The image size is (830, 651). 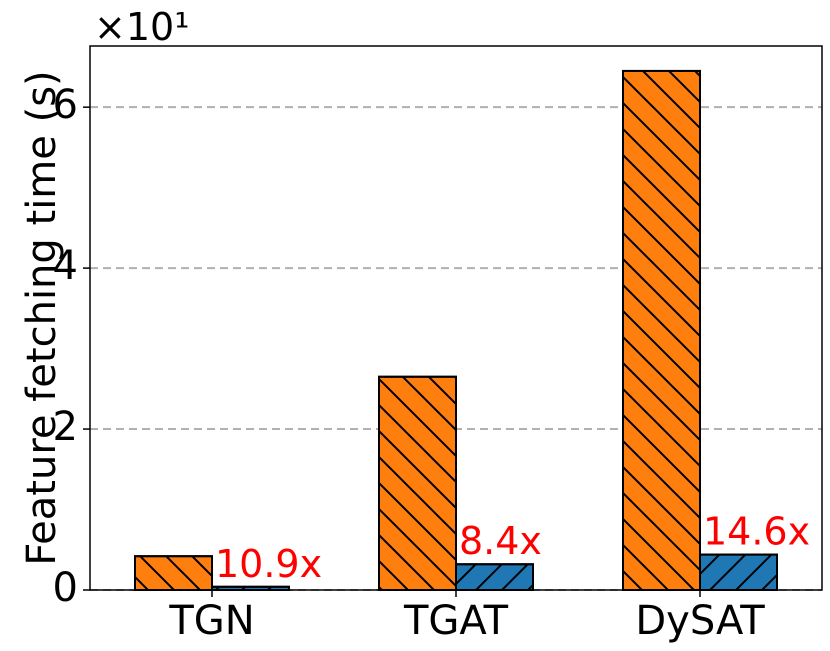 I want to click on y-tick-label: 6, so click(x=65, y=105).